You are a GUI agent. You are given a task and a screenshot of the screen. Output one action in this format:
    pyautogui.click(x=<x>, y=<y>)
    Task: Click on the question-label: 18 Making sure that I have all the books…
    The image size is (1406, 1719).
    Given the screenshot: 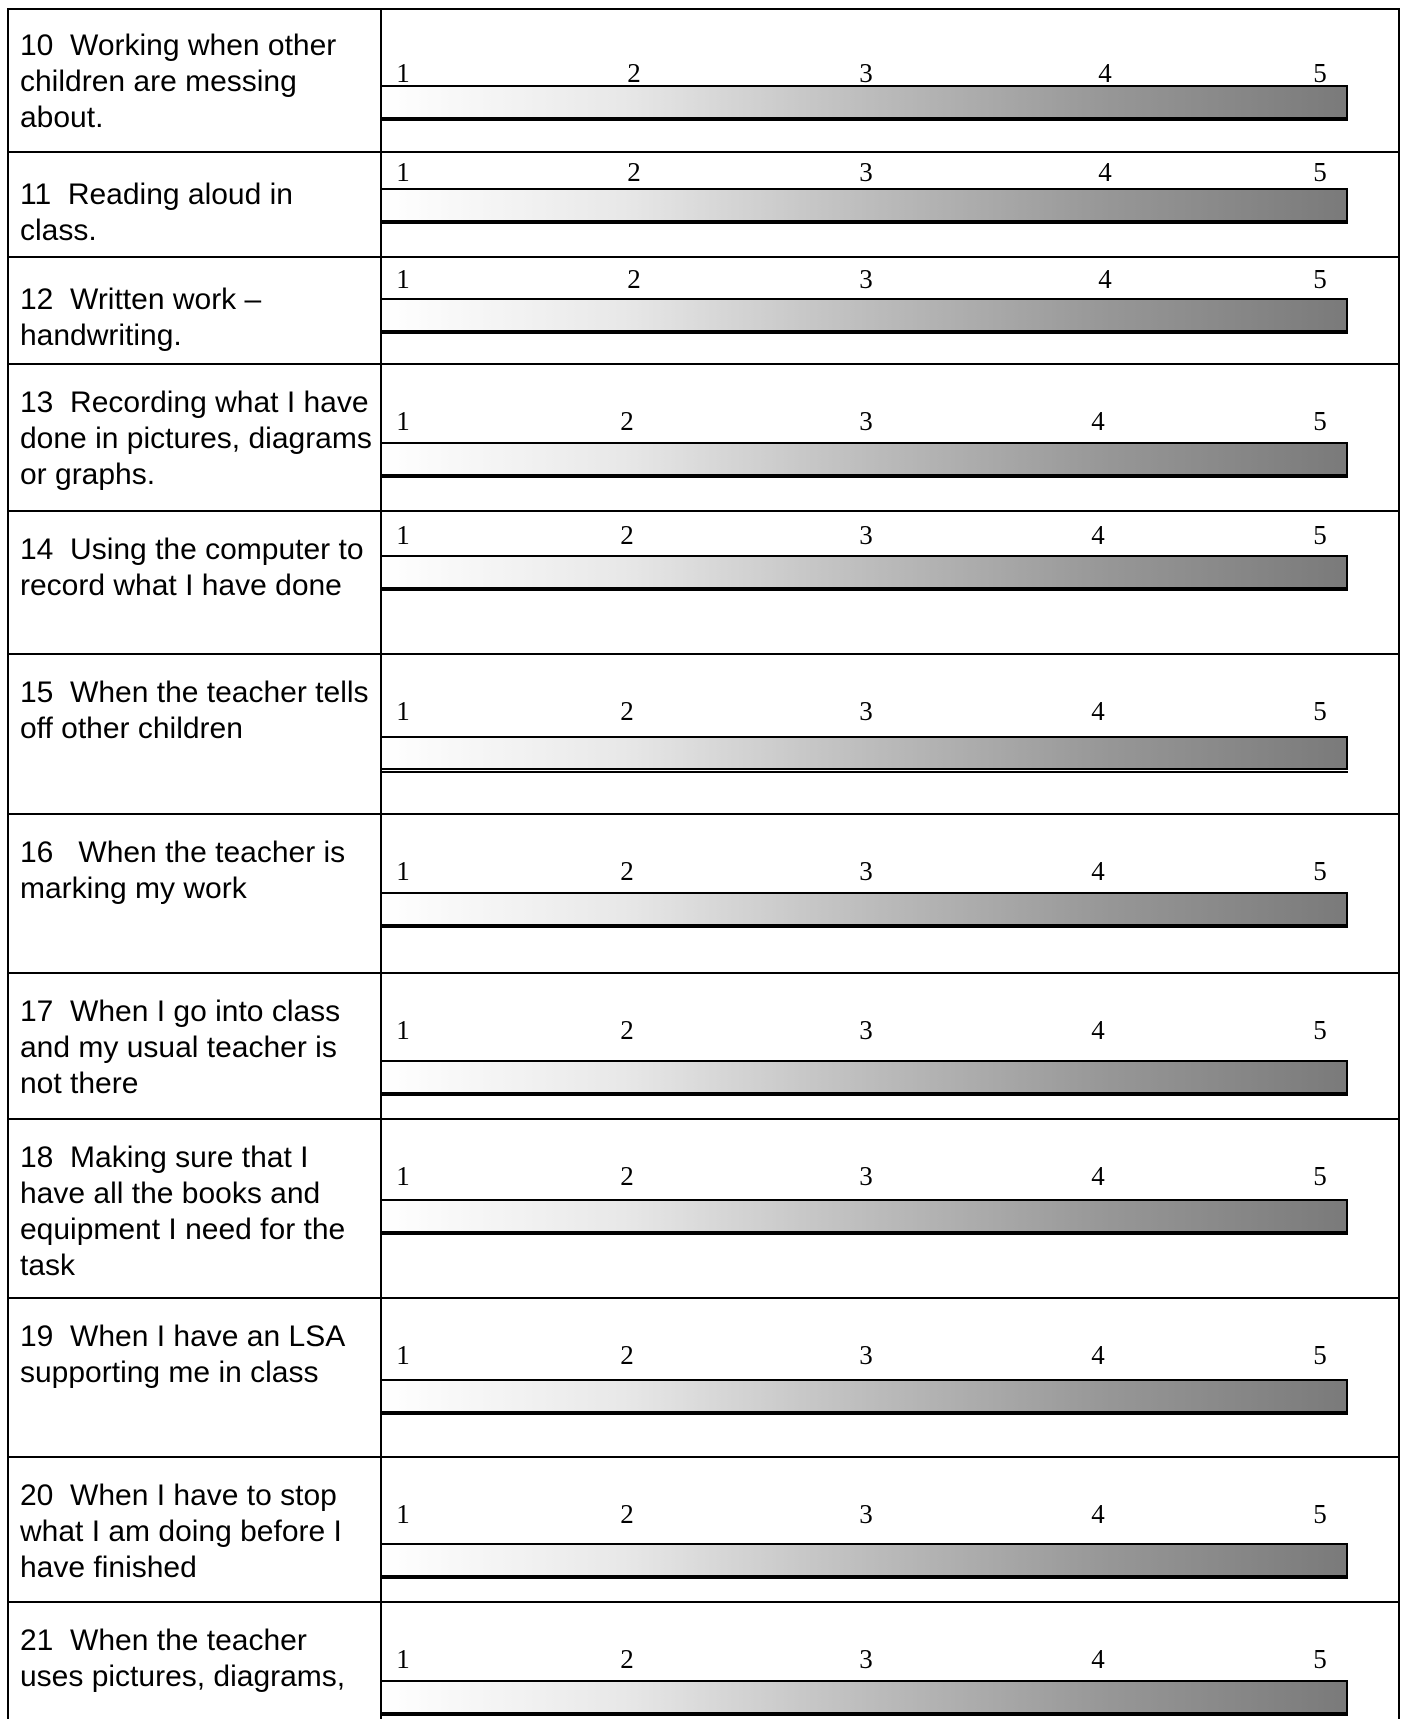 What is the action you would take?
    pyautogui.click(x=187, y=1211)
    